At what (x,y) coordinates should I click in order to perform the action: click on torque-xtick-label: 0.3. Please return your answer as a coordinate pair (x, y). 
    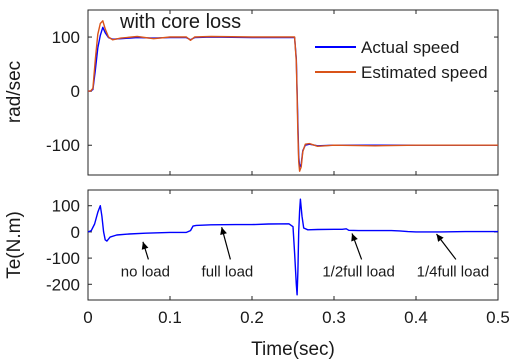
    Looking at the image, I should click on (334, 317).